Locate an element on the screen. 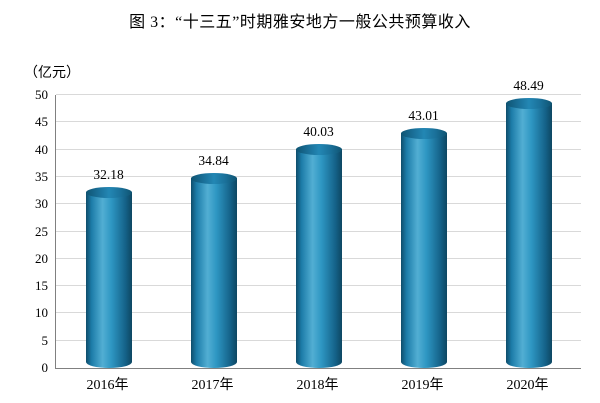 The height and width of the screenshot is (403, 600). bar-value-label: 48.49 is located at coordinates (528, 86).